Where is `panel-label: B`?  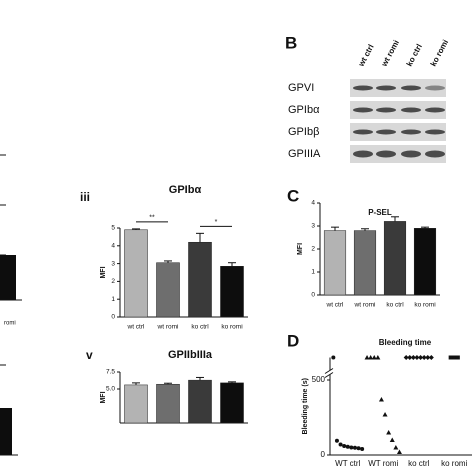
panel-label: B is located at coordinates (291, 42).